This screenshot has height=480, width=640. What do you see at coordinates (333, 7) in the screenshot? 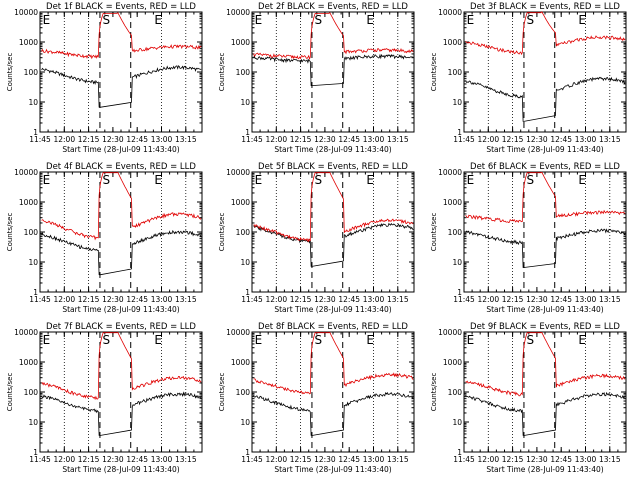
I see `chart-title: Det 2f BLACK = Events, RED = LLD` at bounding box center [333, 7].